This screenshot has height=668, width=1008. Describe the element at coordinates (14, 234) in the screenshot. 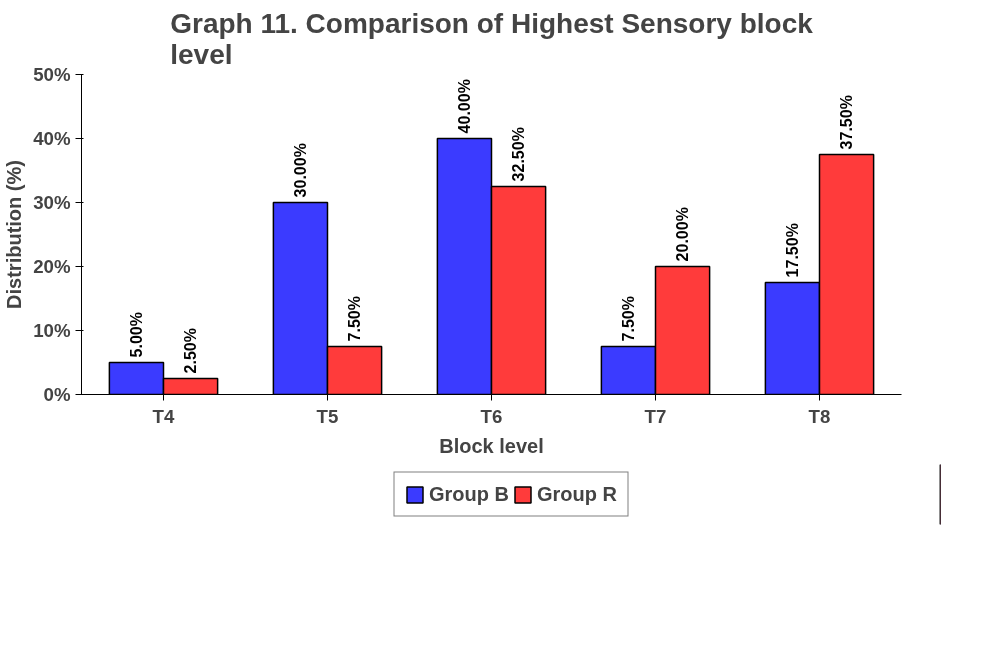

I see `y-axis-title: Distribution (%)` at that location.